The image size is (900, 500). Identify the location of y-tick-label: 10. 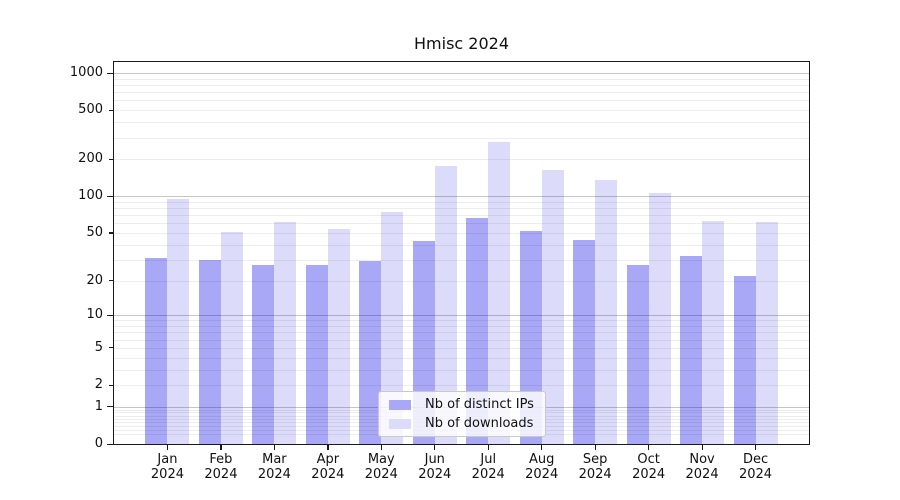
(94, 315).